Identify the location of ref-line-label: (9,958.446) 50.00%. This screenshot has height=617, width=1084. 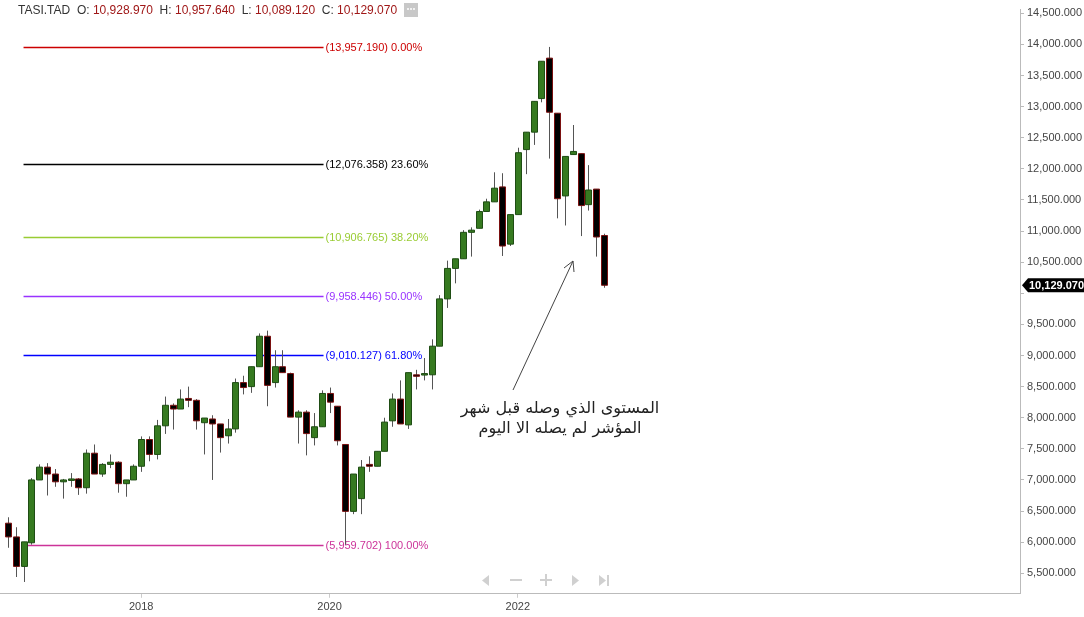
(374, 295).